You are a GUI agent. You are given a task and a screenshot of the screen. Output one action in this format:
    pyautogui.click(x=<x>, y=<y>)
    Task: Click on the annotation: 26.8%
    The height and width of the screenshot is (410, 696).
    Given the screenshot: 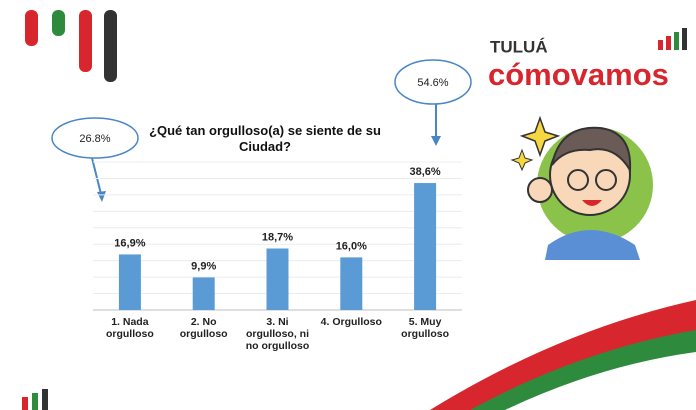 What is the action you would take?
    pyautogui.click(x=94, y=139)
    